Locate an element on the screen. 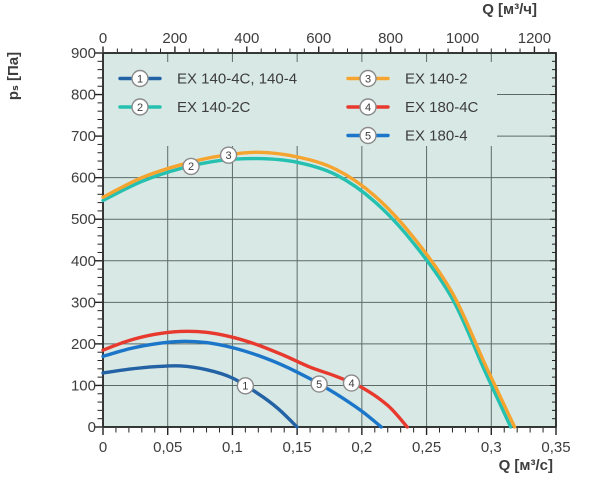  top-tick-label: 1000 is located at coordinates (462, 38).